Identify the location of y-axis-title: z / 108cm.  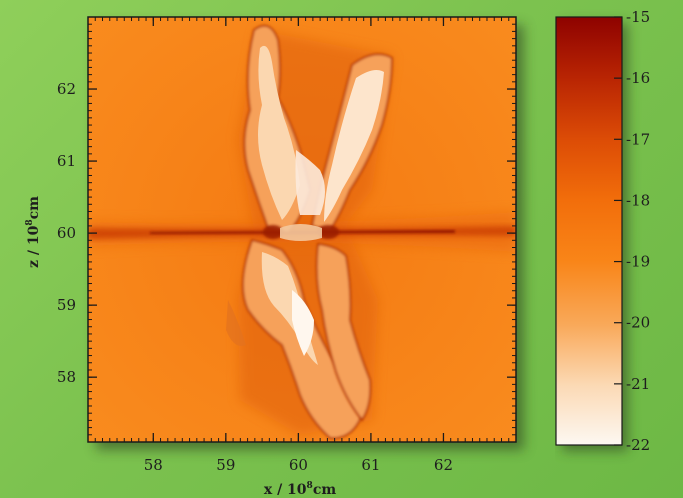
(33, 232).